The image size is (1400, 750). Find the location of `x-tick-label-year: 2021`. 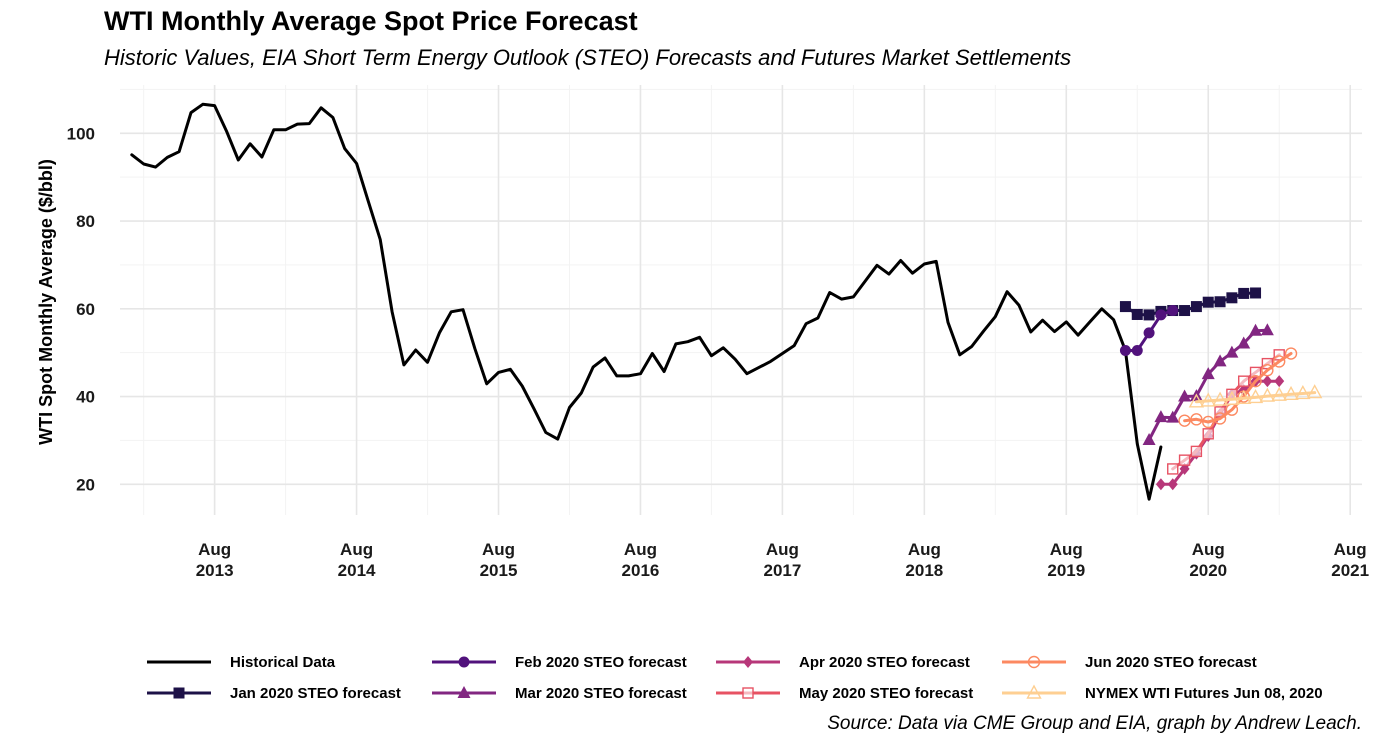

x-tick-label-year: 2021 is located at coordinates (1350, 570).